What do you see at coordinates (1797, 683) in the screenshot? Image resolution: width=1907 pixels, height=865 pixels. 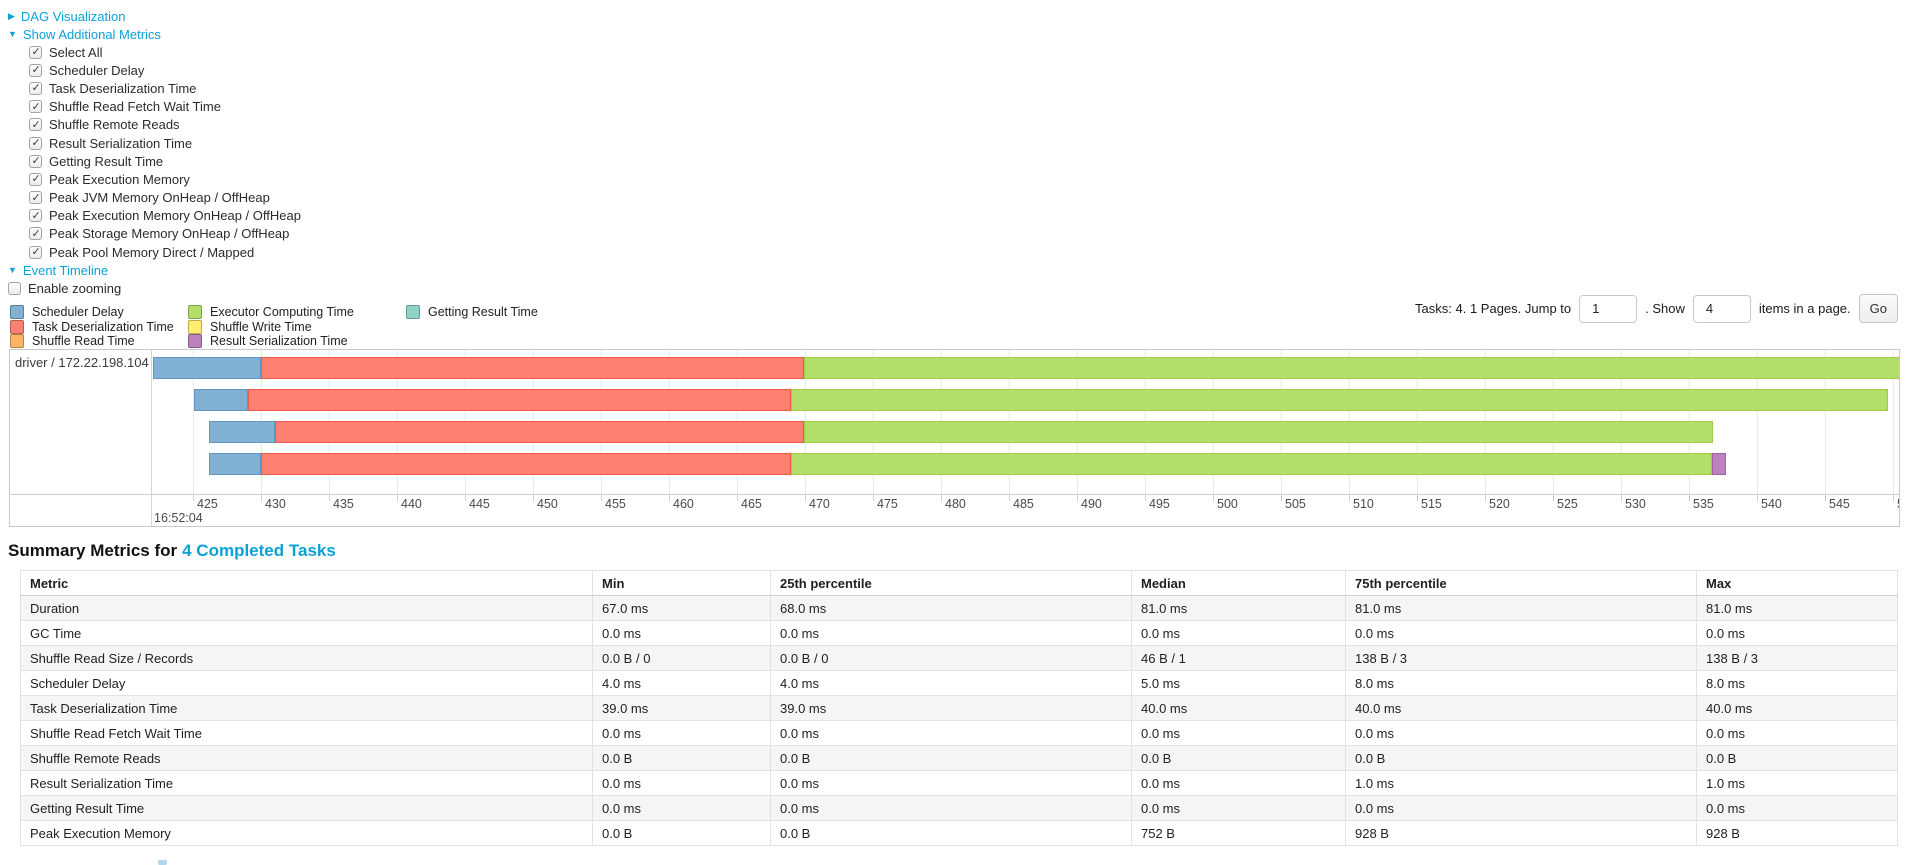 I see `metric-value-cell: 8.0 ms` at bounding box center [1797, 683].